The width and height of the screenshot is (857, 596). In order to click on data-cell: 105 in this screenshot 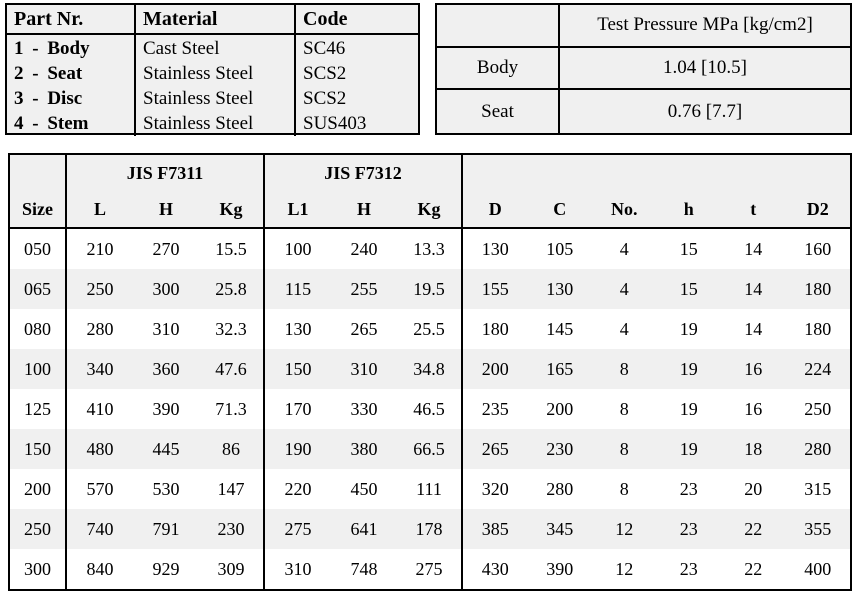, I will do `click(560, 248)`.